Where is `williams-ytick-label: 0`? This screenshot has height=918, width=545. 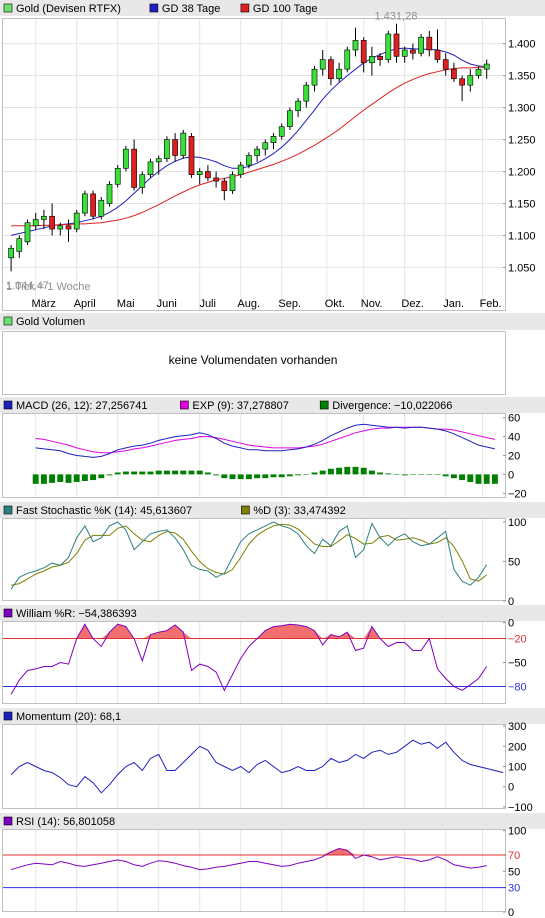
williams-ytick-label: 0 is located at coordinates (511, 624).